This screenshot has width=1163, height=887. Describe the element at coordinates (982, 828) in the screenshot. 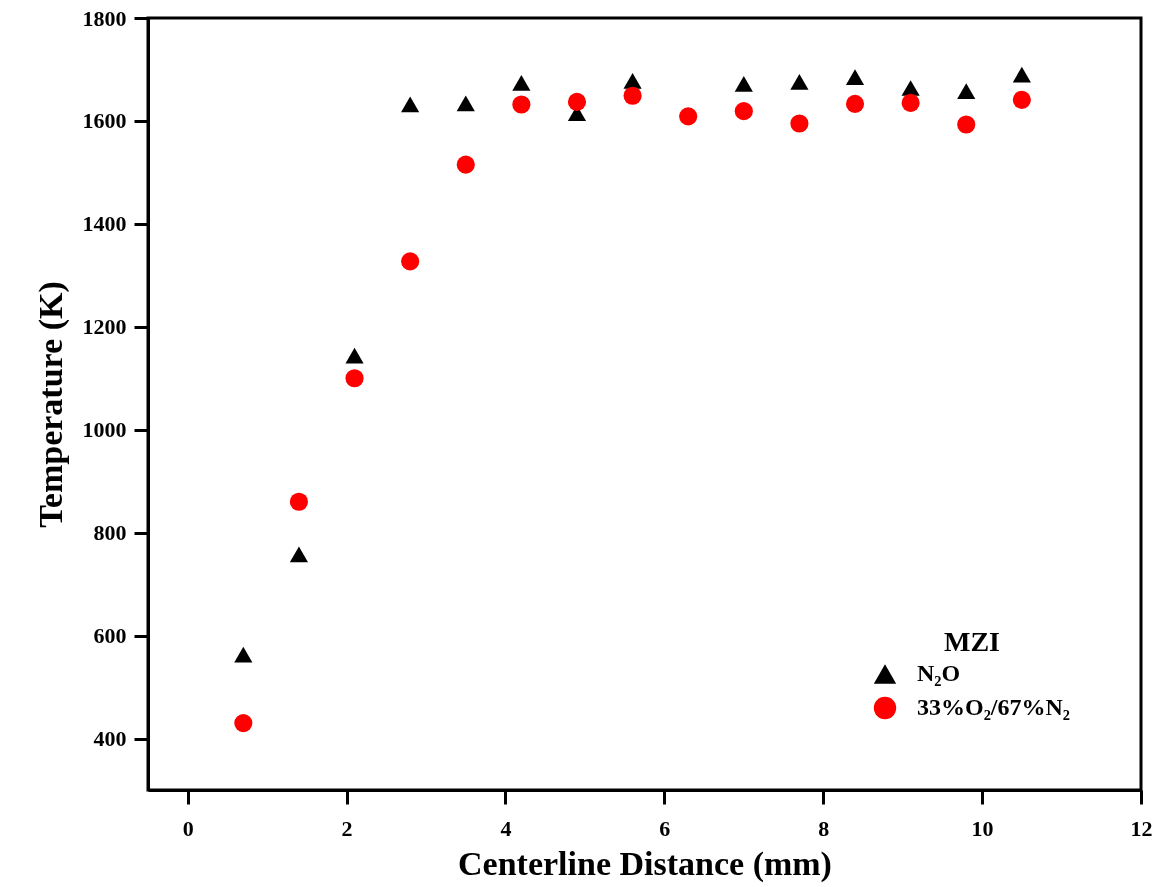

I see `x-tick-label: 10` at that location.